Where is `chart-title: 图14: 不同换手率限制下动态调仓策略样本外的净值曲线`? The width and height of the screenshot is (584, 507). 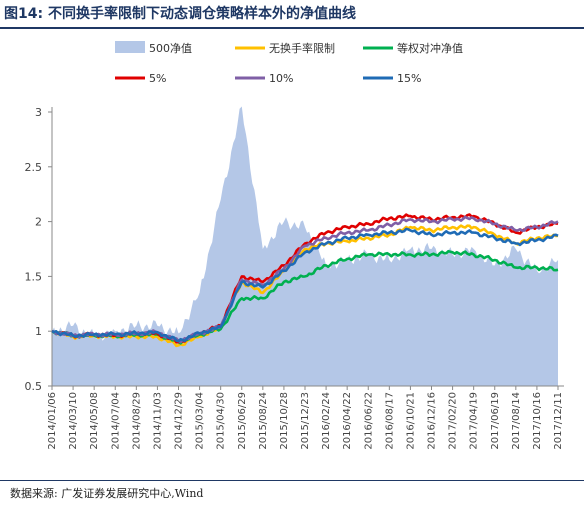
chart-title: 图14: 不同换手率限制下动态调仓策略样本外的净值曲线 is located at coordinates (180, 14).